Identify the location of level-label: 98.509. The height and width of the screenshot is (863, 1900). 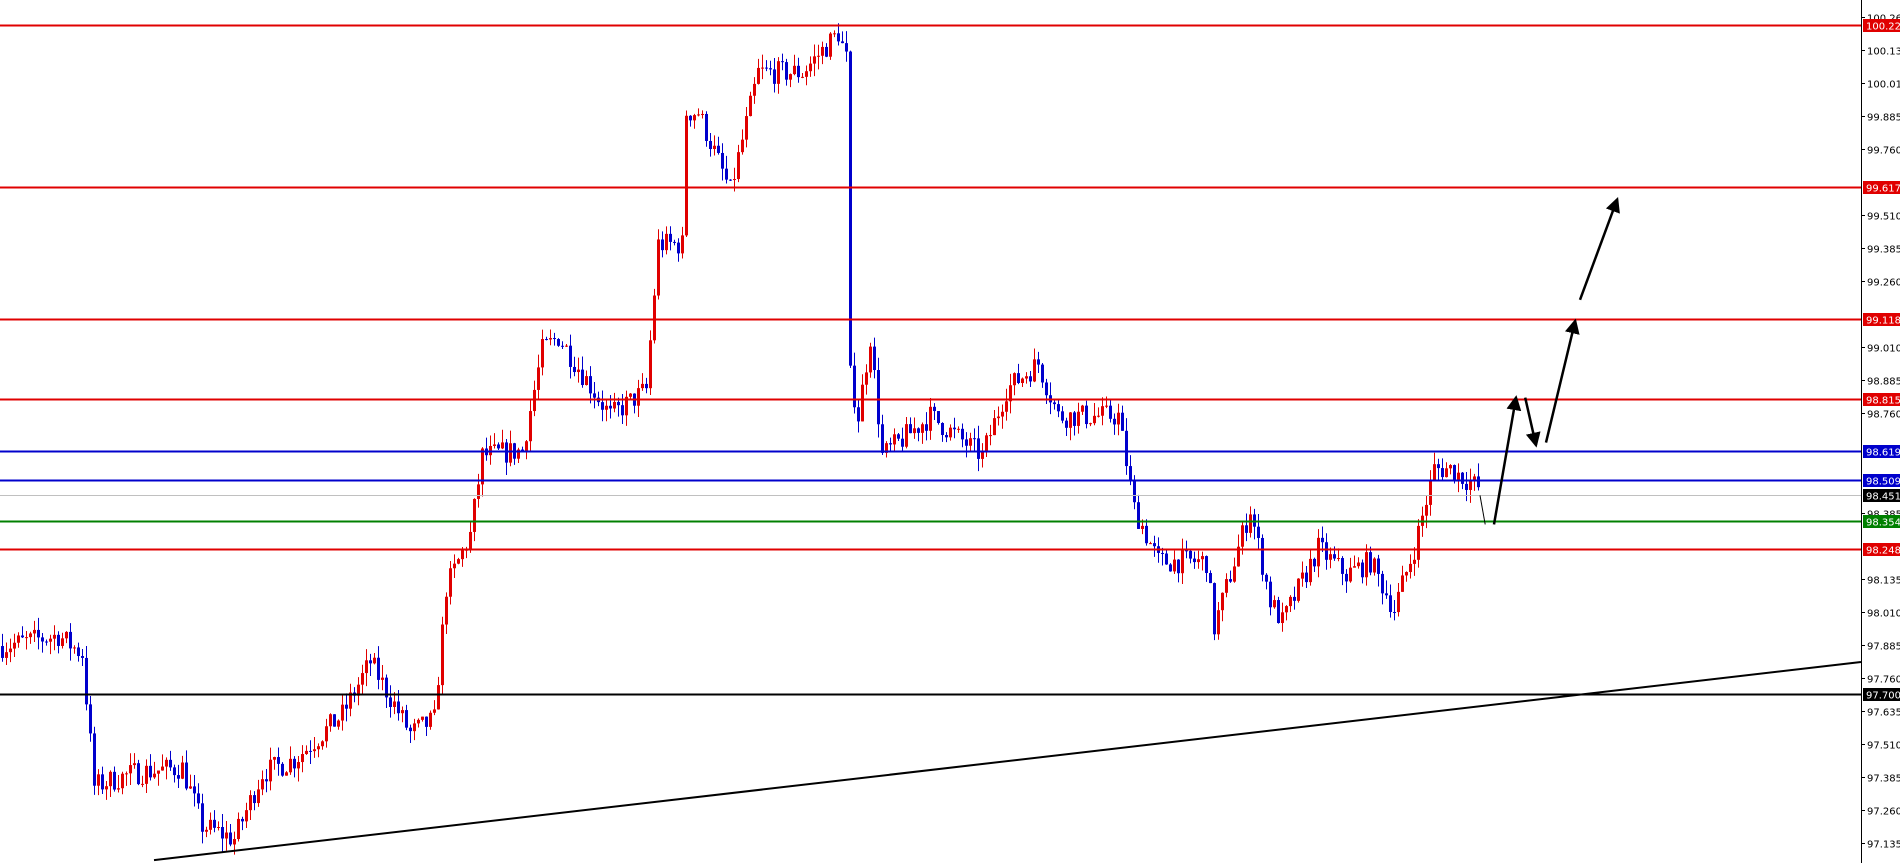
(1881, 481).